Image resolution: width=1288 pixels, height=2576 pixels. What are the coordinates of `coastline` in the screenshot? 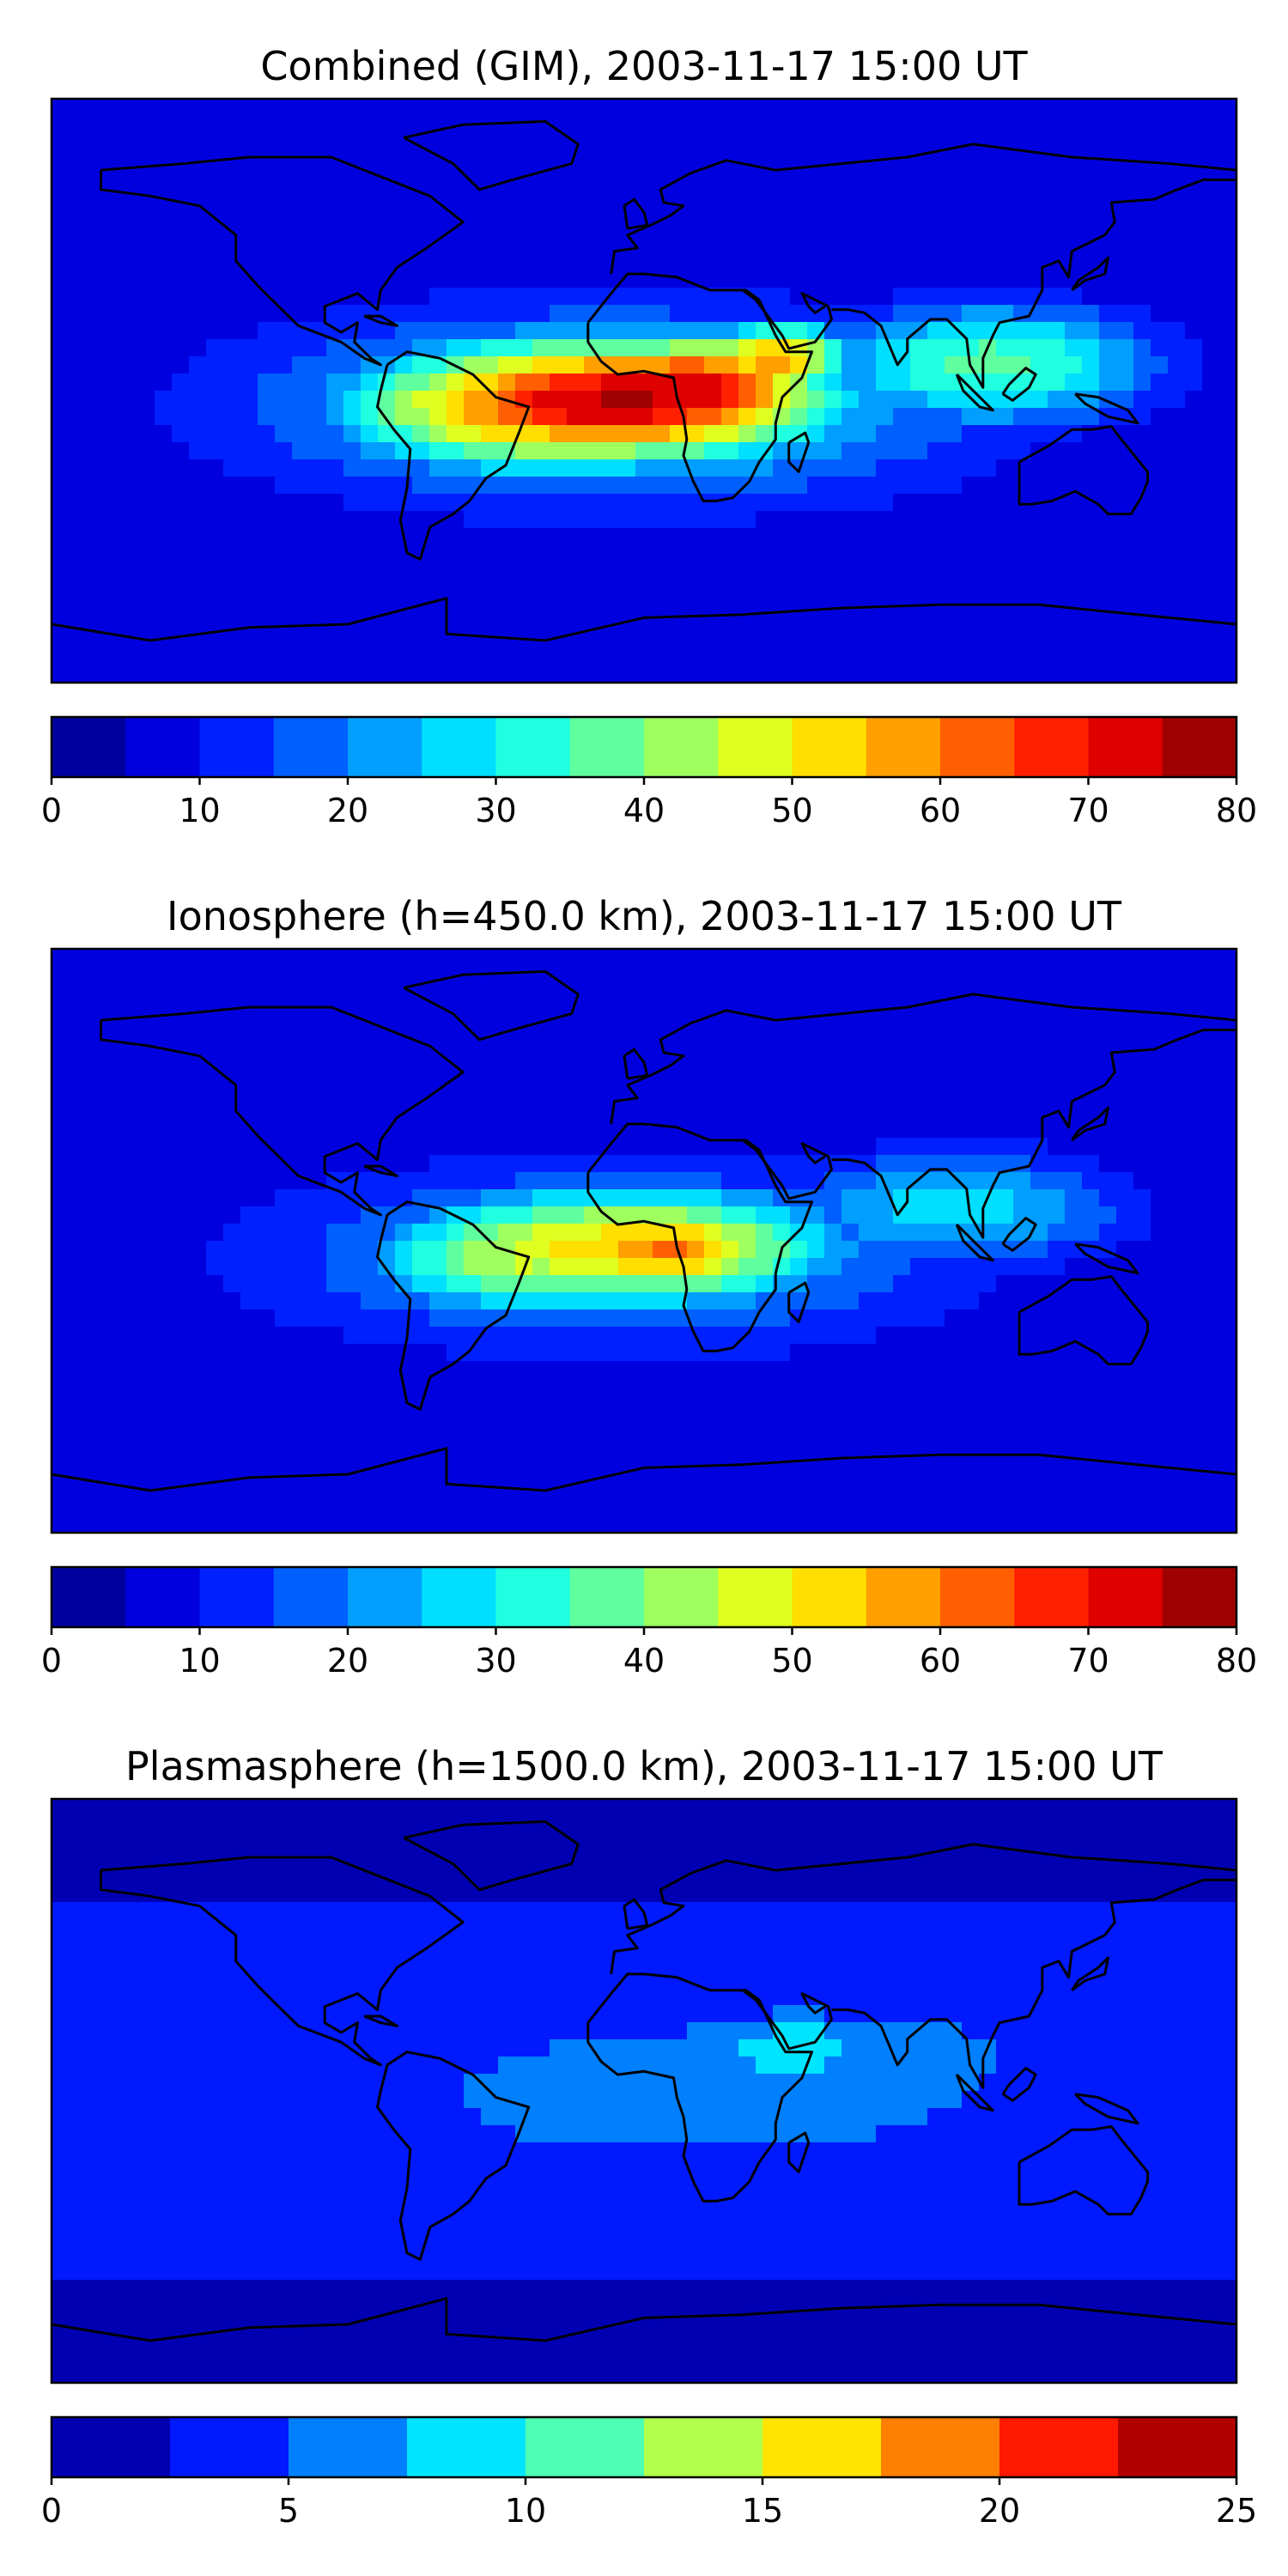 It's located at (788, 319).